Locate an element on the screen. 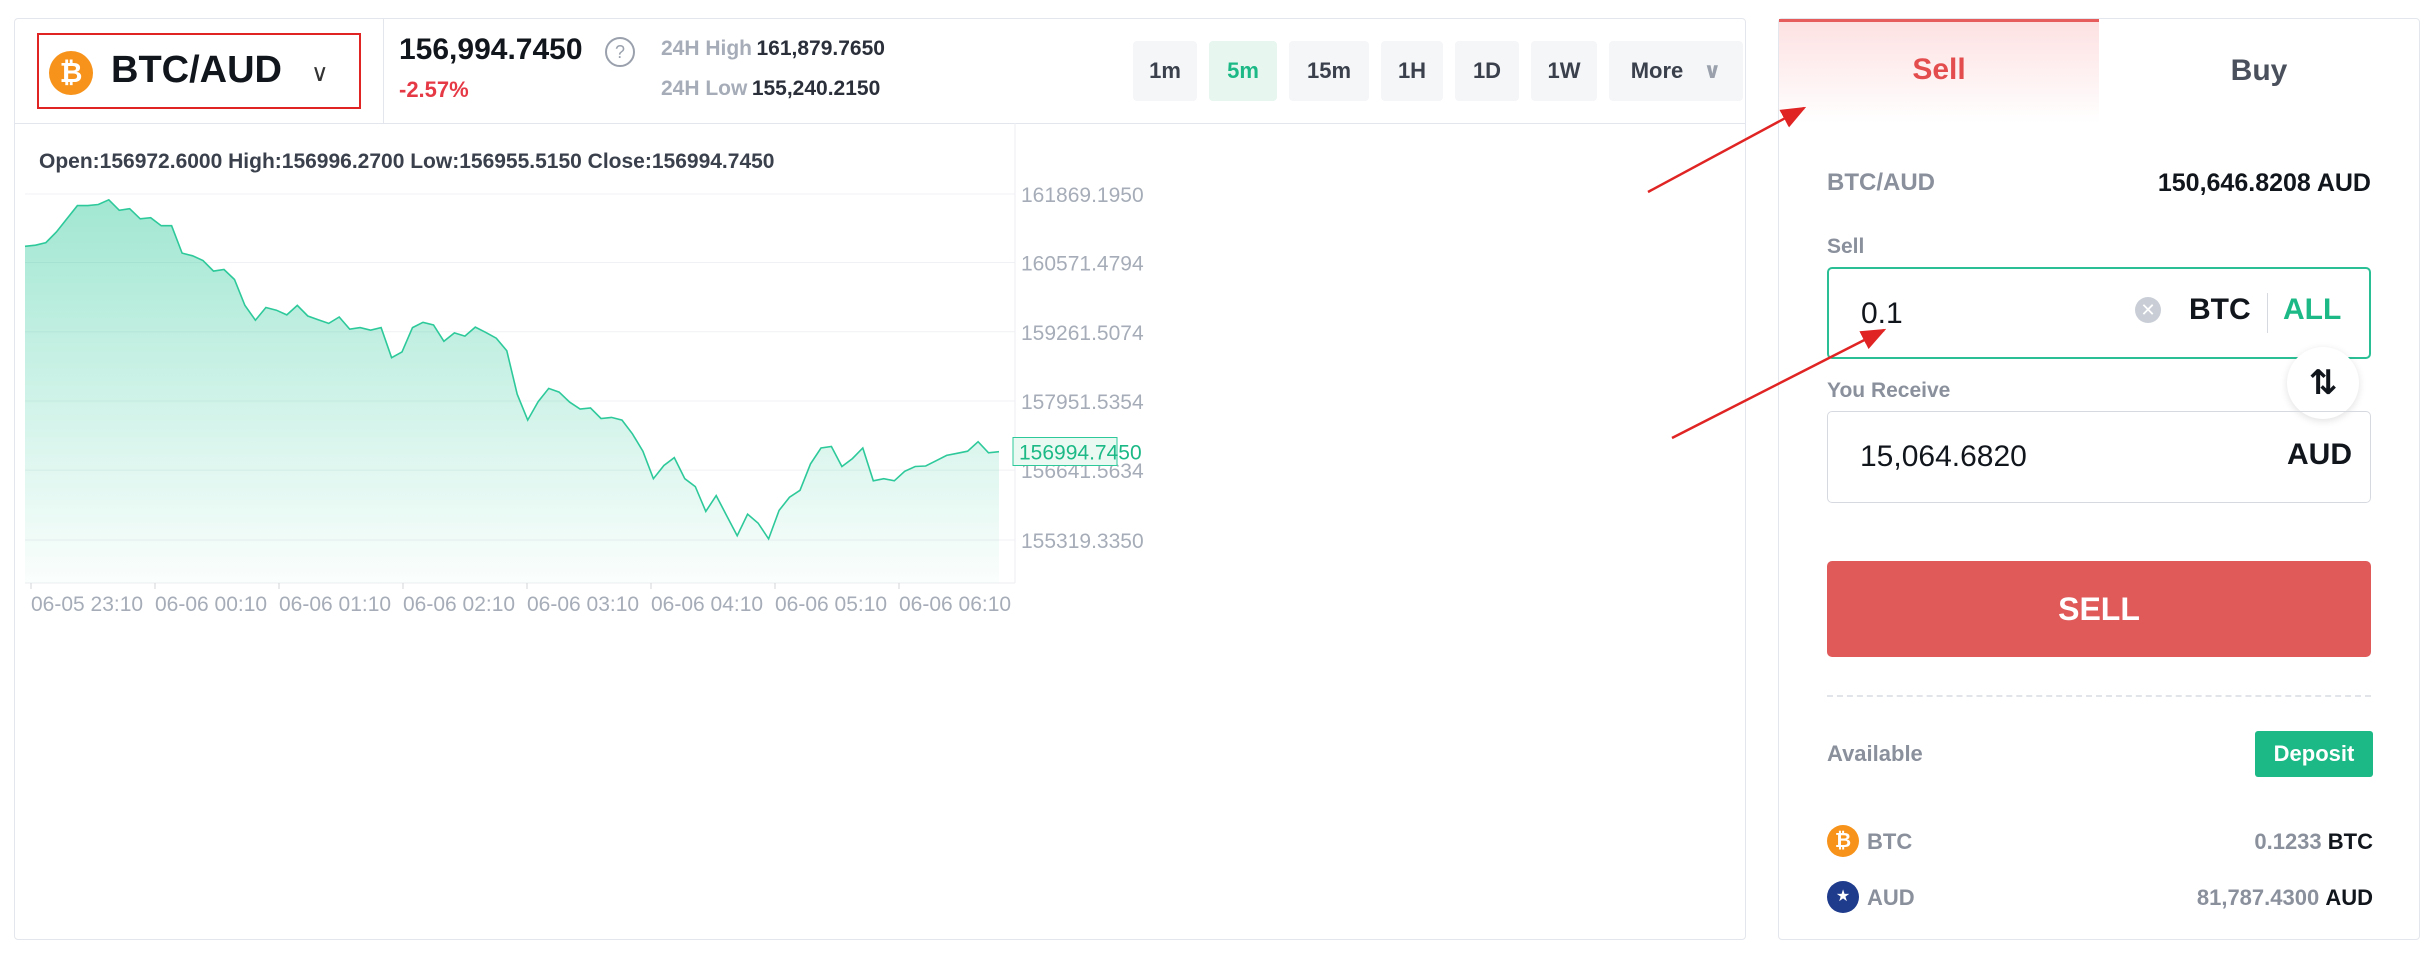 The width and height of the screenshot is (2432, 953). timeframe-1w: 1W is located at coordinates (1564, 71).